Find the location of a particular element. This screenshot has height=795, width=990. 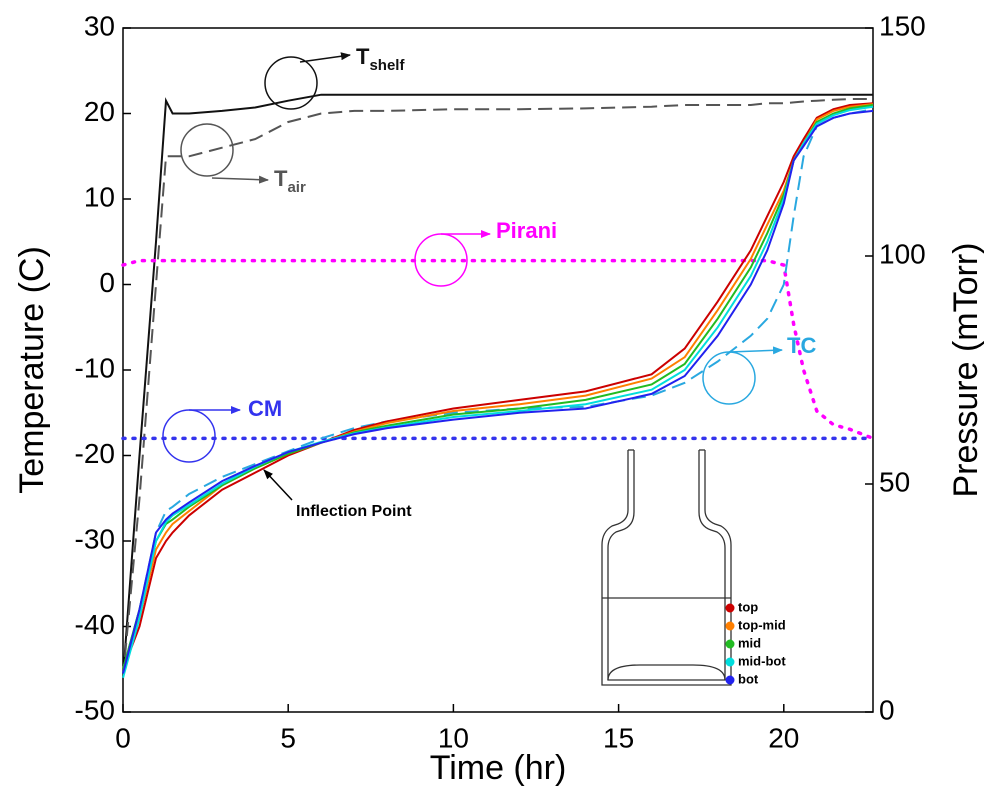

legend-label: top is located at coordinates (748, 606).